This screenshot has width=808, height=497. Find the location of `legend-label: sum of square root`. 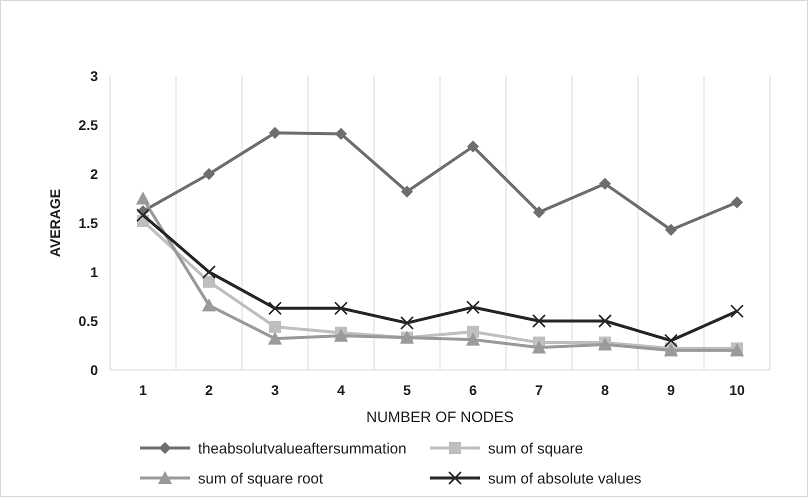

legend-label: sum of square root is located at coordinates (261, 479).